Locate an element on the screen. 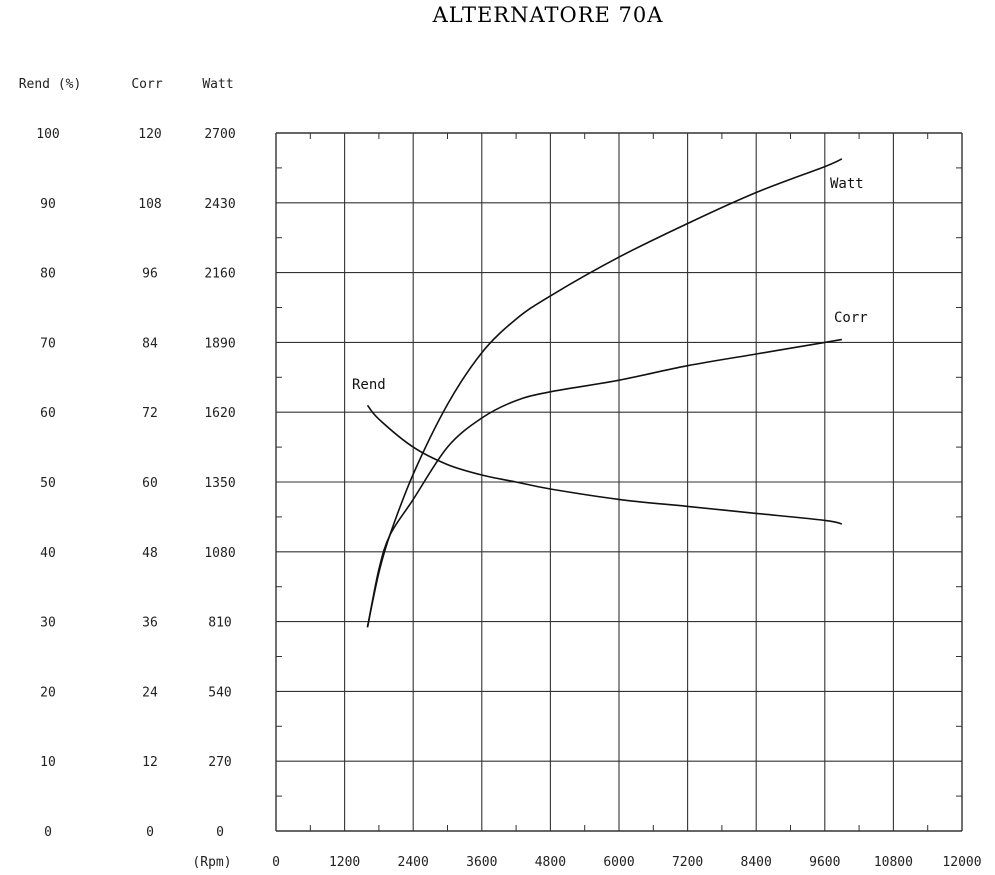  y-tick-label: 20 is located at coordinates (48, 692).